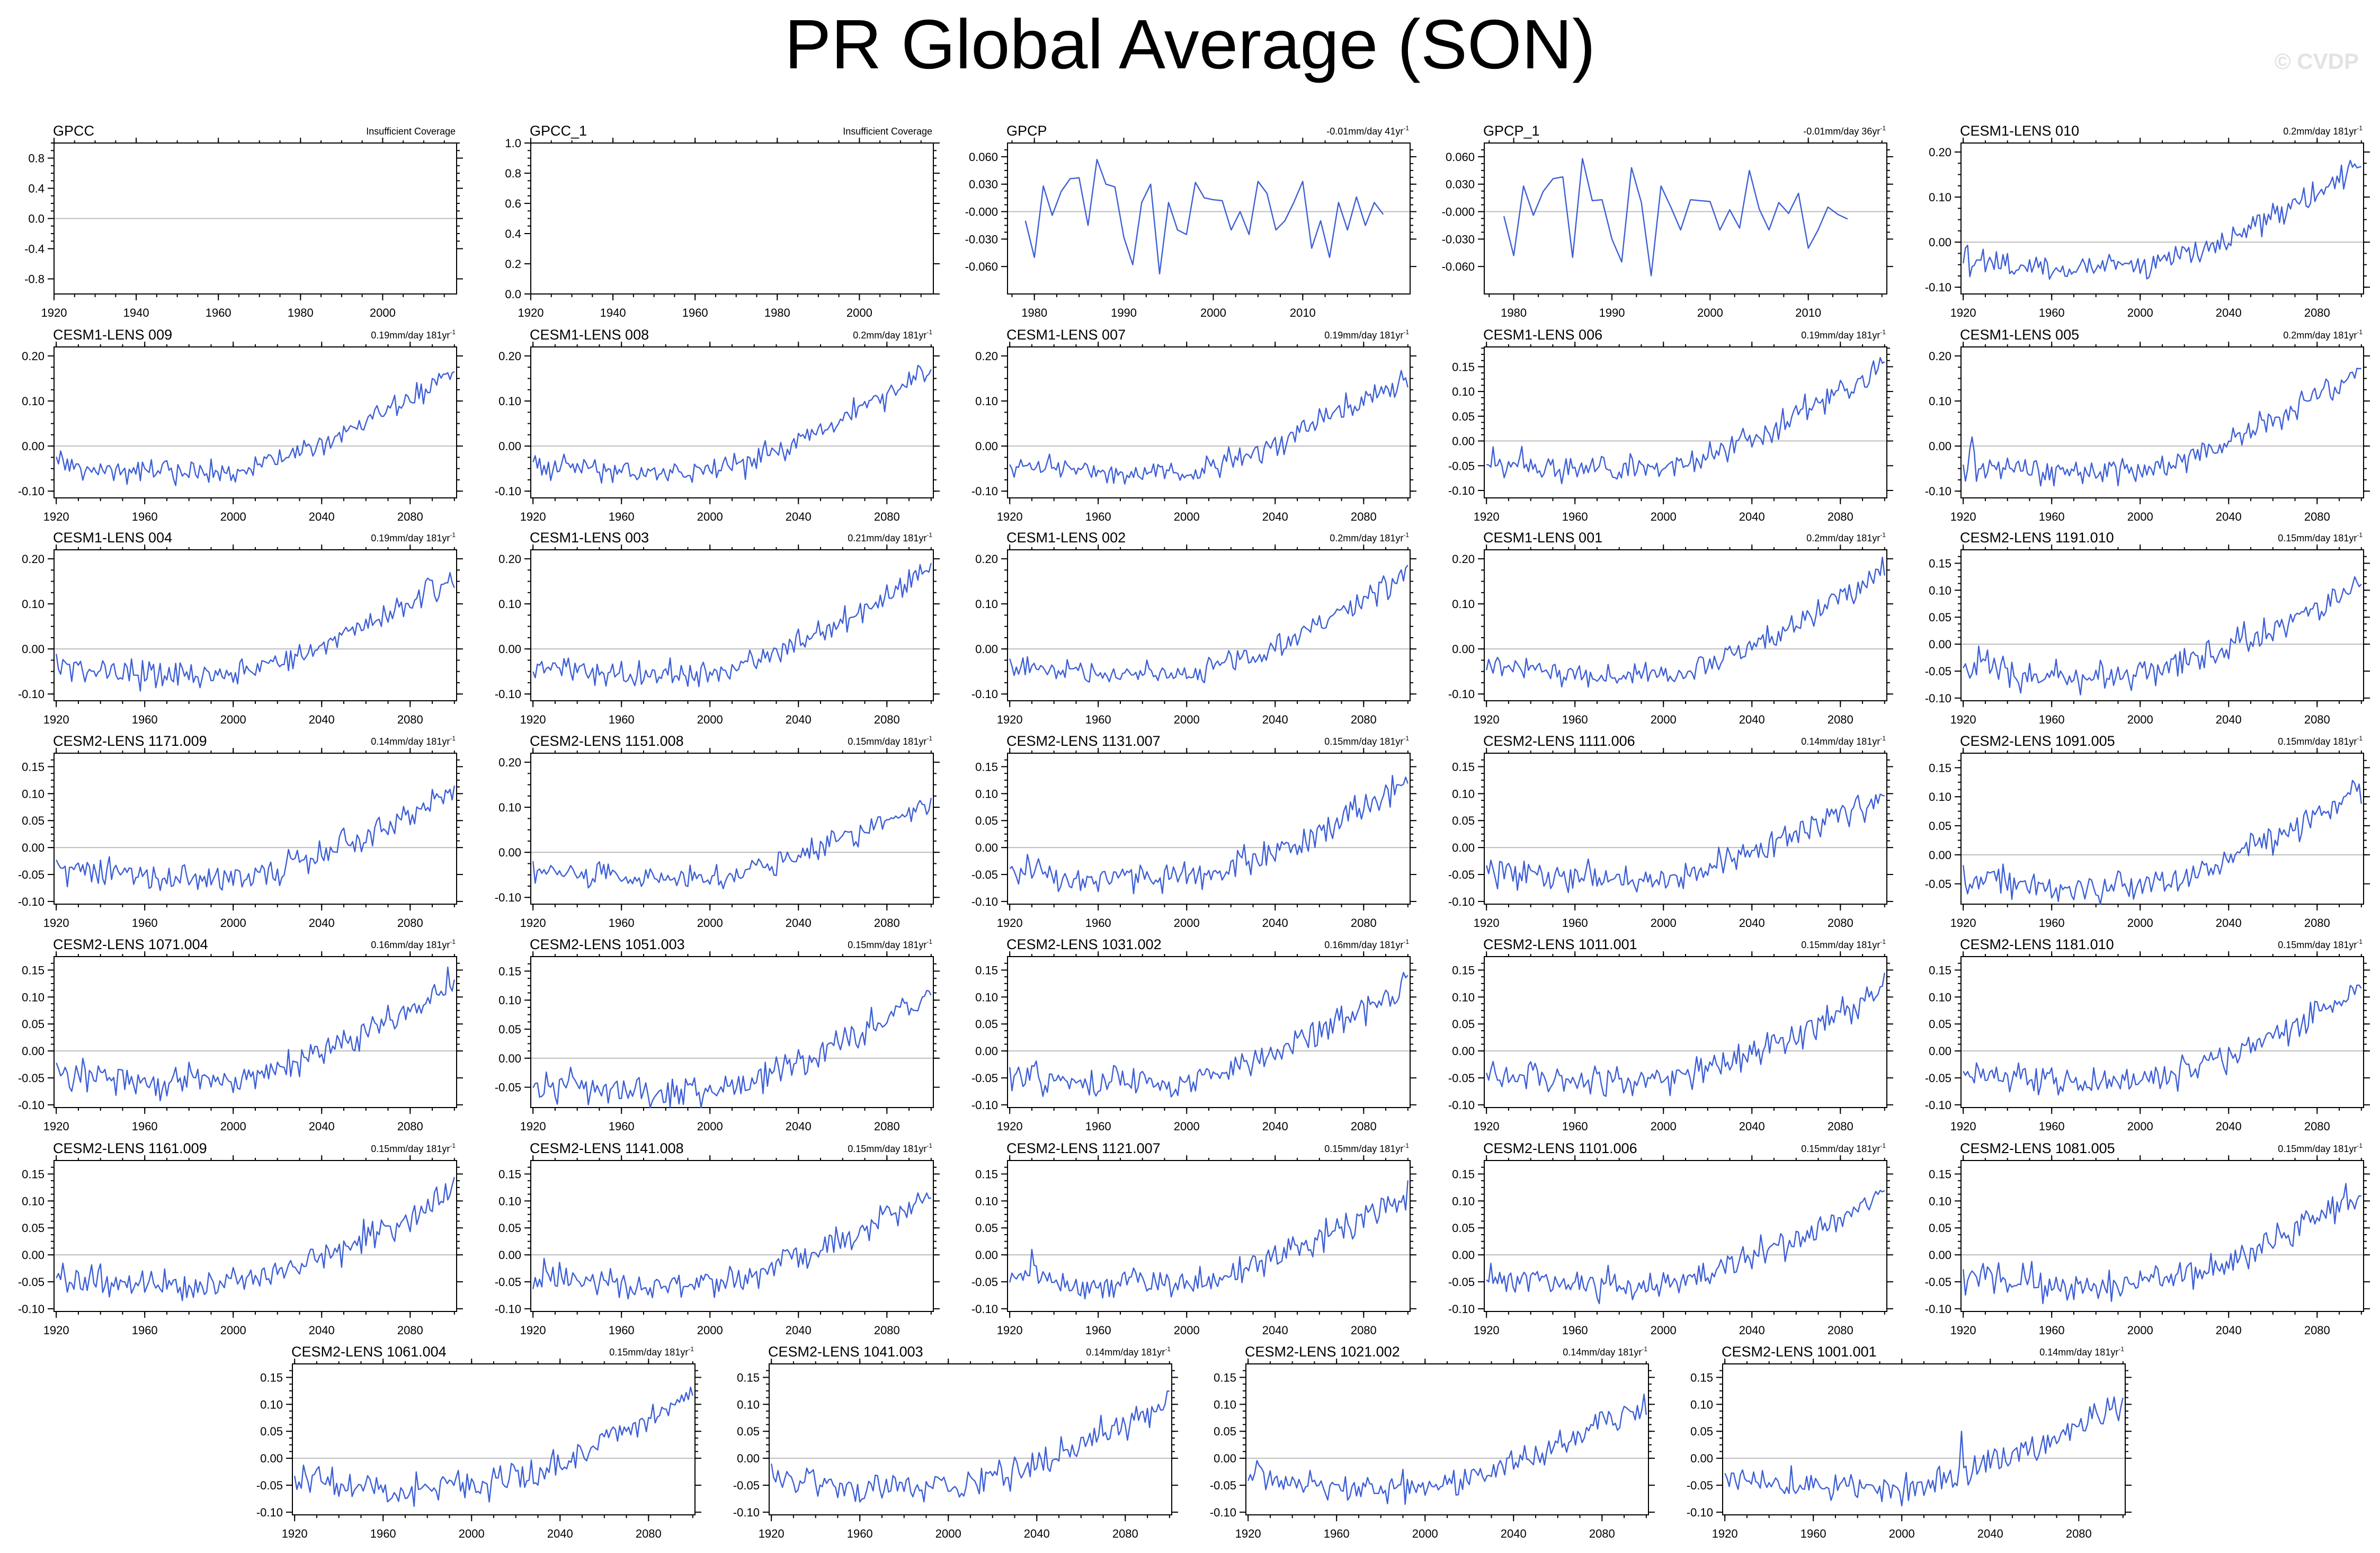 This screenshot has width=2380, height=1553. I want to click on panel-trend: 0.16mm/day 181yr-1, so click(1366, 944).